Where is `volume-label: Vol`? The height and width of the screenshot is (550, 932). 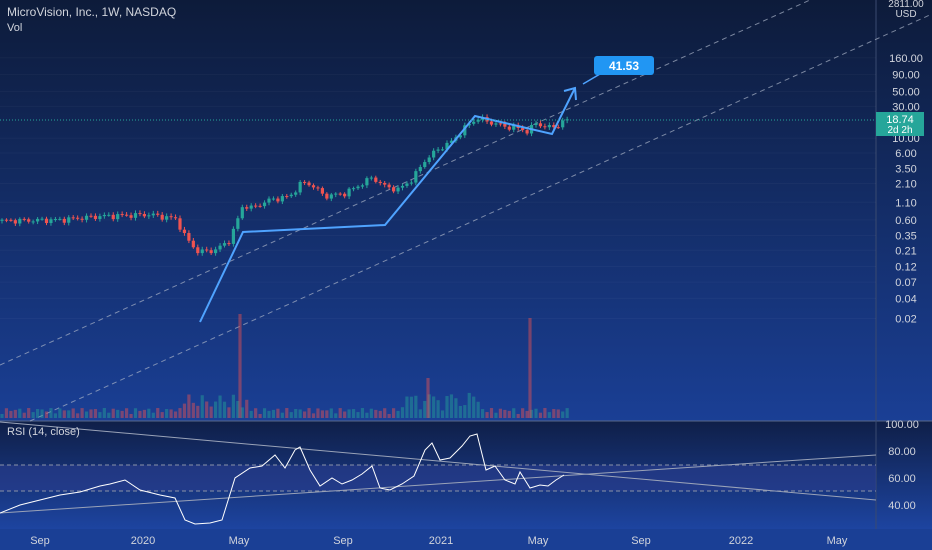 volume-label: Vol is located at coordinates (14, 28).